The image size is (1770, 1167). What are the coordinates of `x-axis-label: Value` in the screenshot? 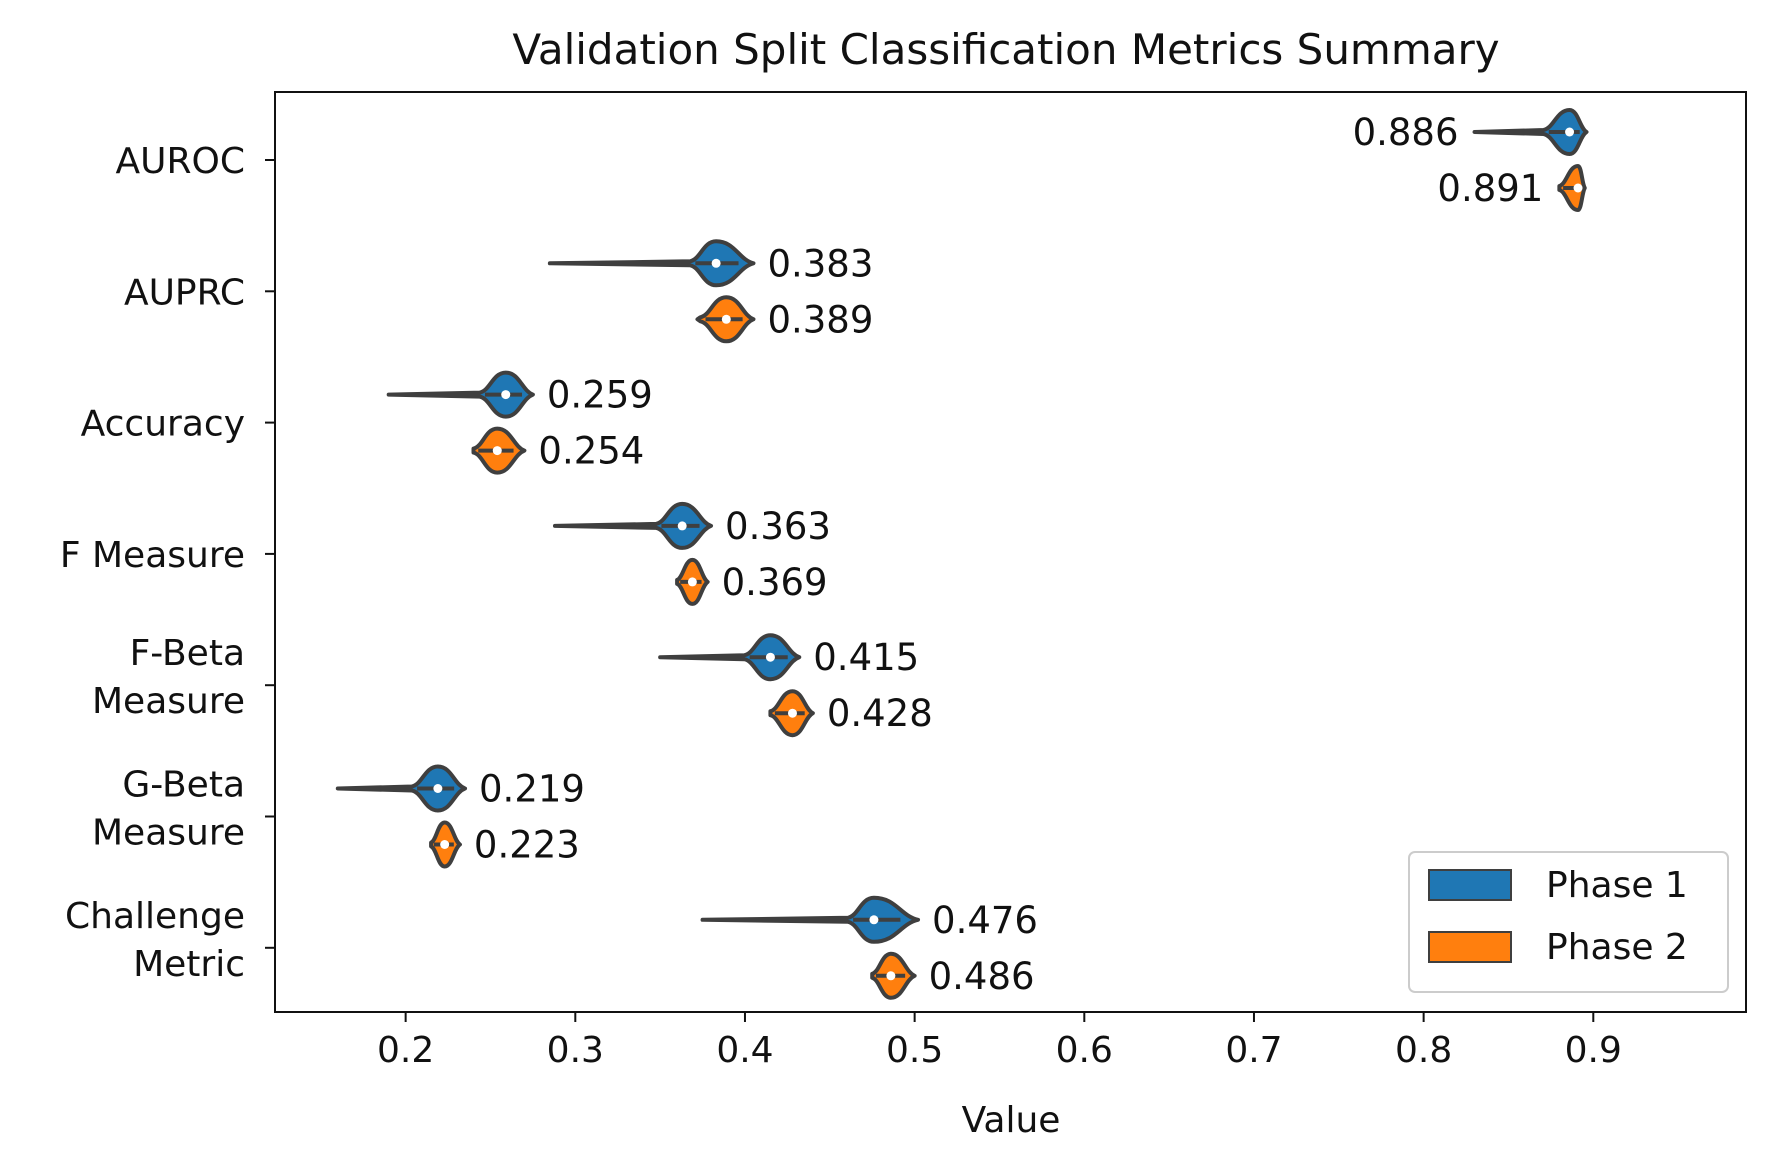 It's located at (1011, 1120).